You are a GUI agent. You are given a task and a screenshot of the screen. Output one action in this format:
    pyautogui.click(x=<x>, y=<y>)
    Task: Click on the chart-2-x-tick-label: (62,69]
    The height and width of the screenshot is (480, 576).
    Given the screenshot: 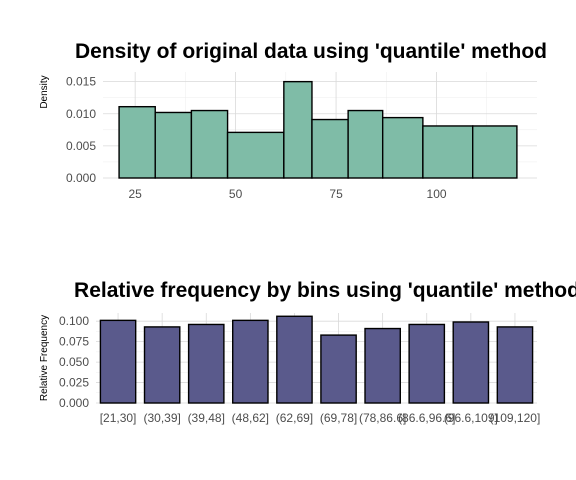 What is the action you would take?
    pyautogui.click(x=294, y=418)
    